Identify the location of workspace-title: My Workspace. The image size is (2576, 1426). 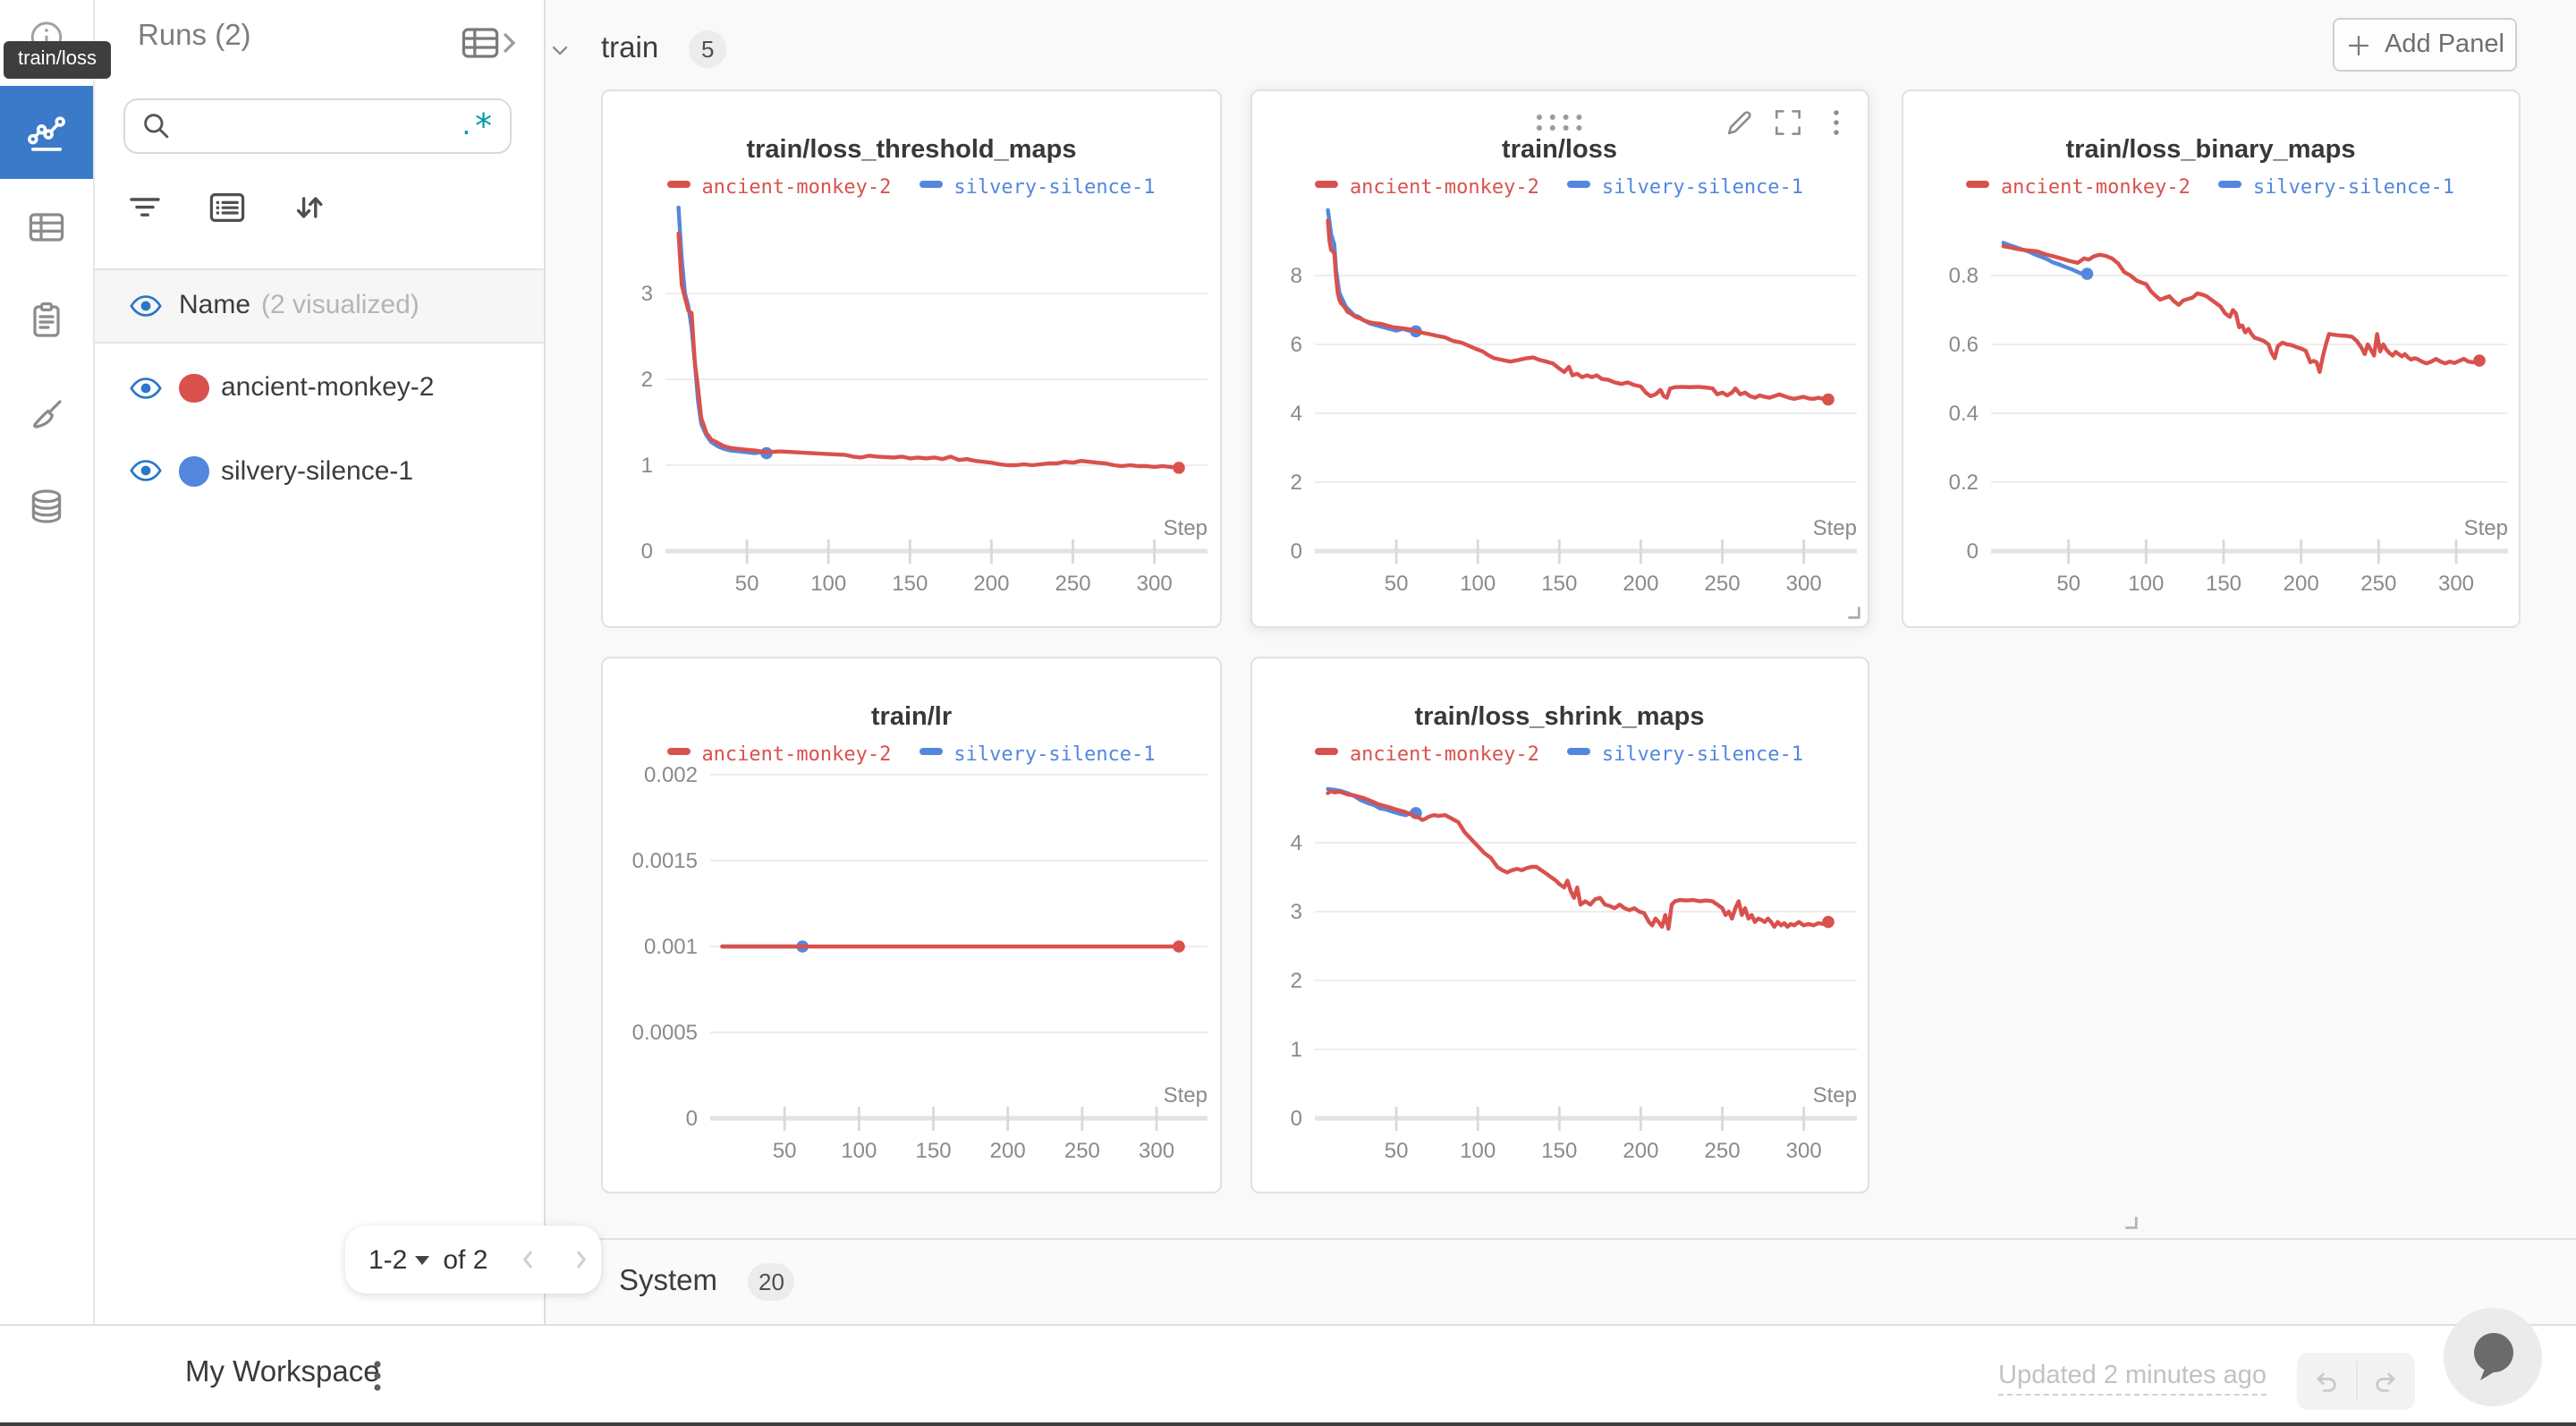
(282, 1372).